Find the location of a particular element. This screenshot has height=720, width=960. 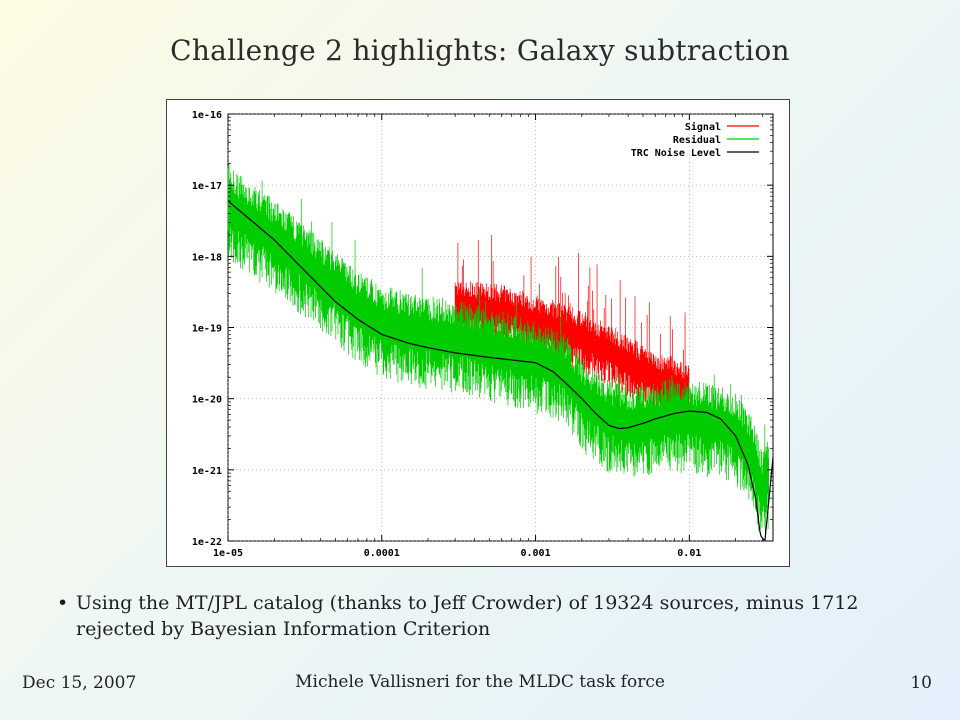

y-tick-label: 1e-19 is located at coordinates (207, 329).